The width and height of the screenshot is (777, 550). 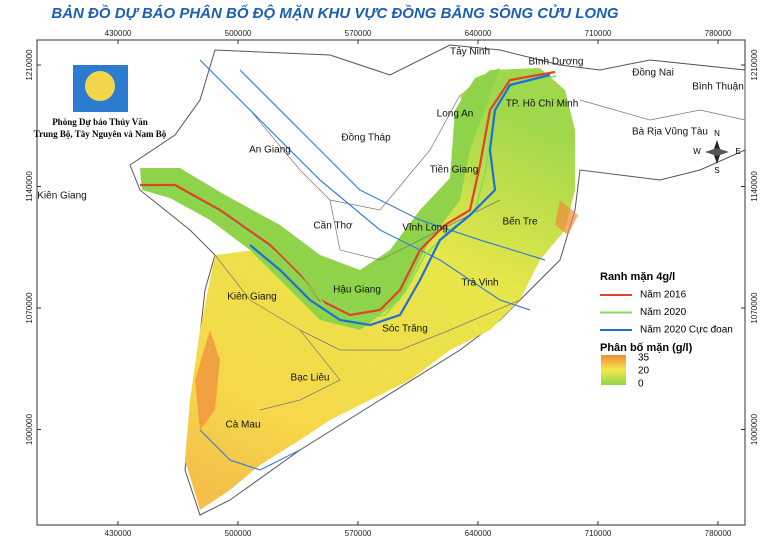 What do you see at coordinates (270, 150) in the screenshot?
I see `province-label: An Giang` at bounding box center [270, 150].